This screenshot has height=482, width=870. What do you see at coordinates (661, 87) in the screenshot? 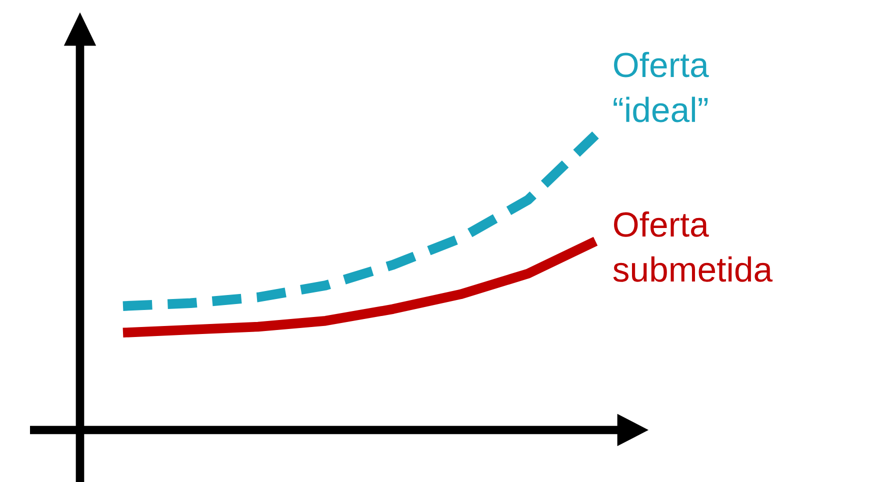
I see `series-label: Oferta “ideal”` at bounding box center [661, 87].